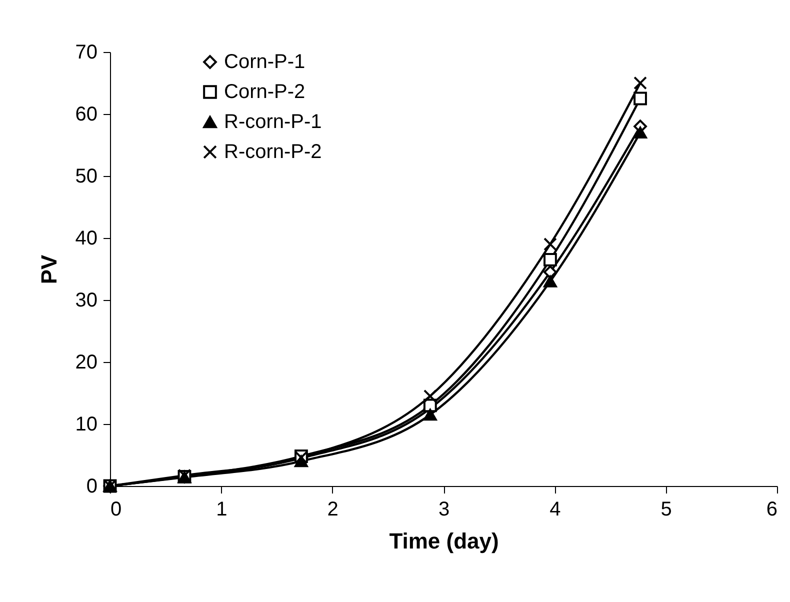  What do you see at coordinates (444, 541) in the screenshot?
I see `x-axis-title: Time (day)` at bounding box center [444, 541].